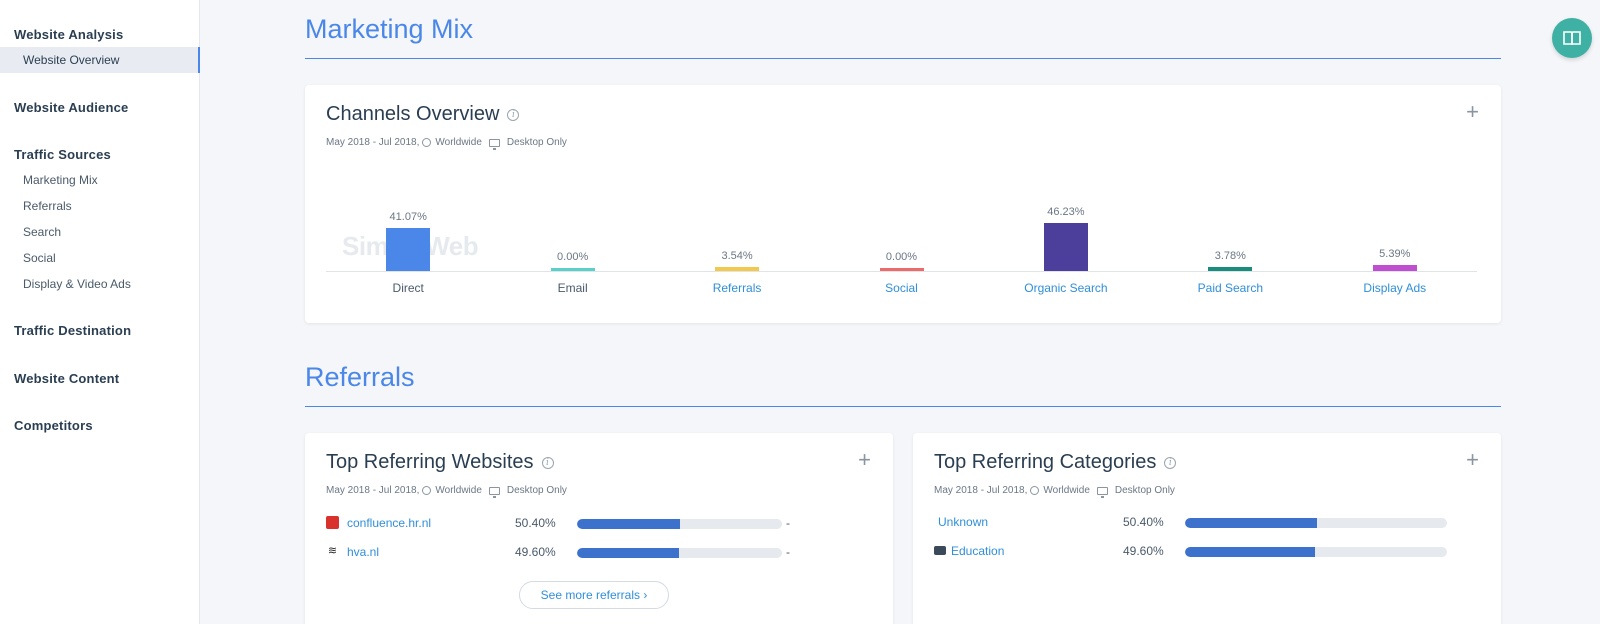 The image size is (1600, 624). What do you see at coordinates (53, 425) in the screenshot?
I see `sidebar-group-competitors: Competitors` at bounding box center [53, 425].